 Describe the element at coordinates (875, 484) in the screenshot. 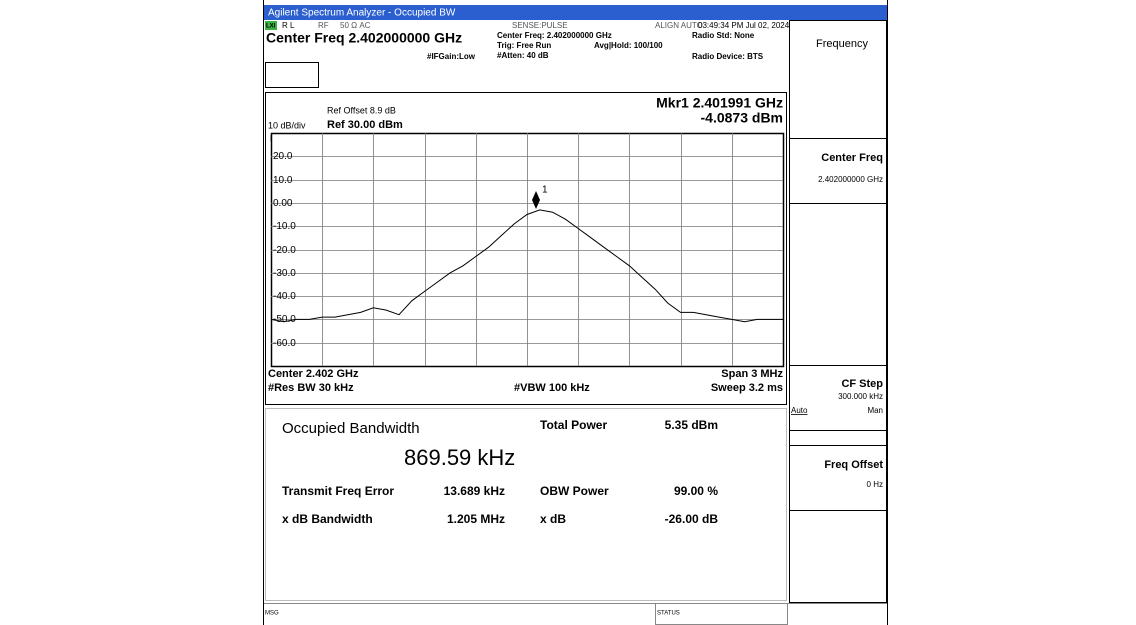

I see `softkey-value: 0 Hz` at that location.